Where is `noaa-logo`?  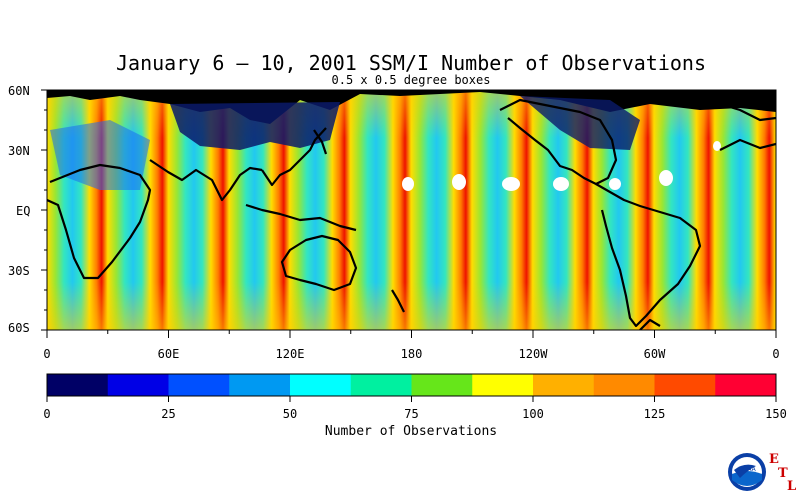
noaa-logo is located at coordinates (747, 472).